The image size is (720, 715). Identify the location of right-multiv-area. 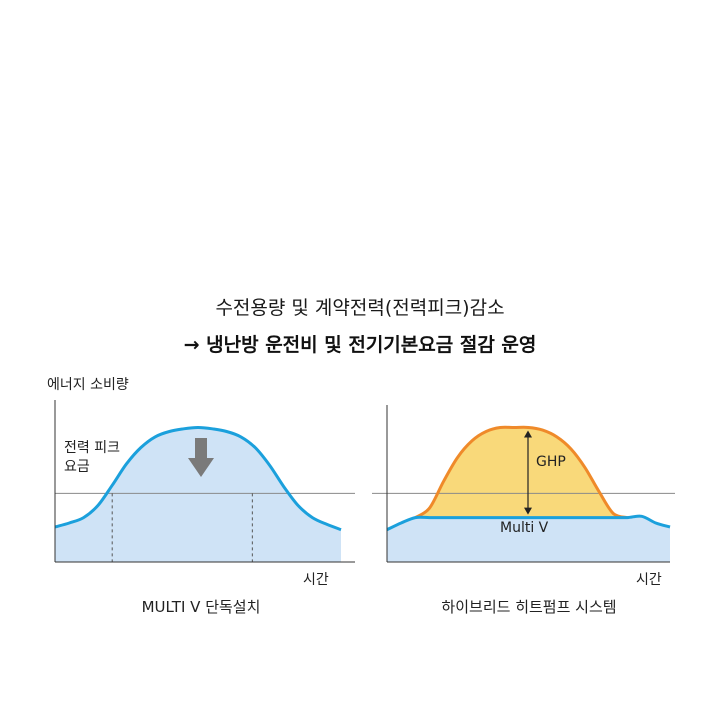
(528, 539).